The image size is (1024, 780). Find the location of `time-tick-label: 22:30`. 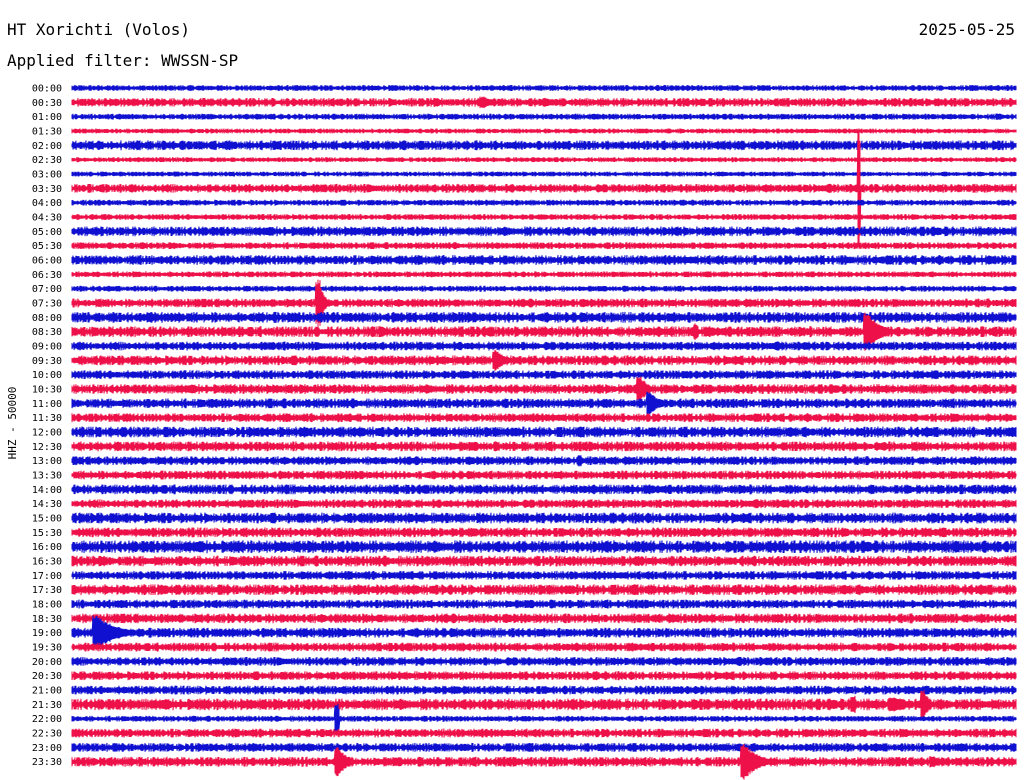

time-tick-label: 22:30 is located at coordinates (47, 734).